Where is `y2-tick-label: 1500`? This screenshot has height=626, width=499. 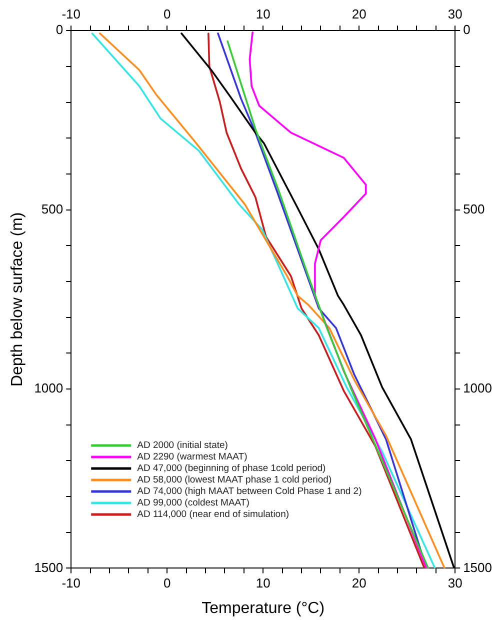
y2-tick-label: 1500 is located at coordinates (477, 567).